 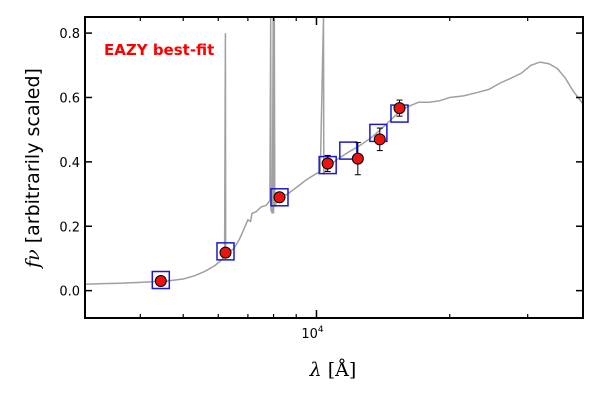 I want to click on x-axis-label: λ [Å], so click(x=333, y=370).